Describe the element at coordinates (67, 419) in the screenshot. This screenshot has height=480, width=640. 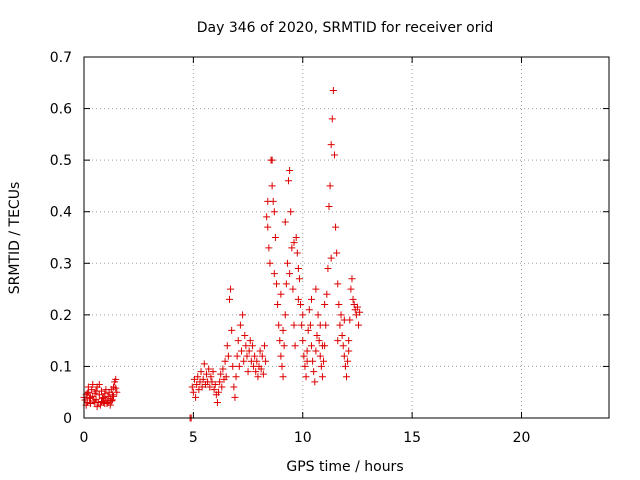
I see `y-tick-label: 0` at that location.